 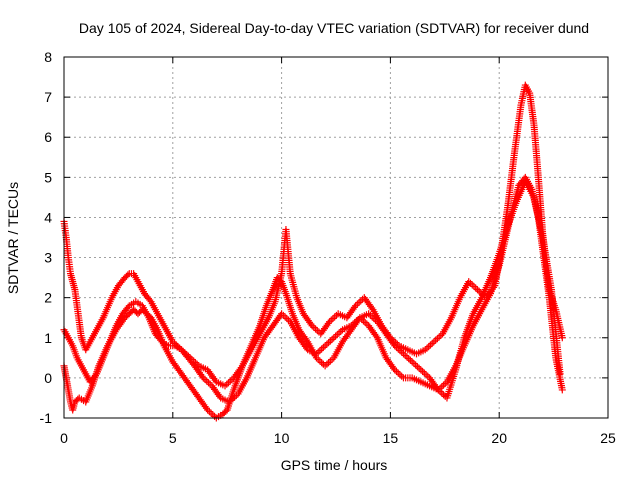 What do you see at coordinates (48, 57) in the screenshot?
I see `y-tick-label: 8` at bounding box center [48, 57].